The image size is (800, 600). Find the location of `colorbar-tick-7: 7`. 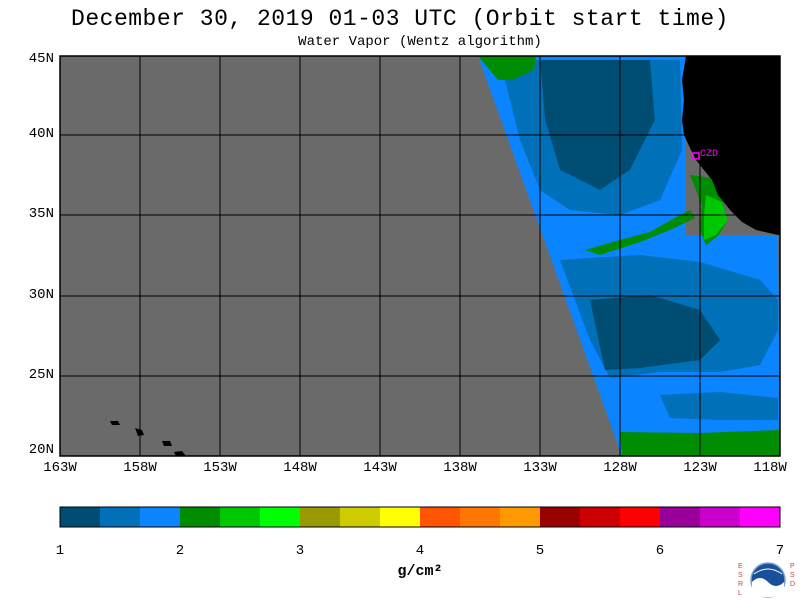

colorbar-tick-7: 7 is located at coordinates (780, 551).